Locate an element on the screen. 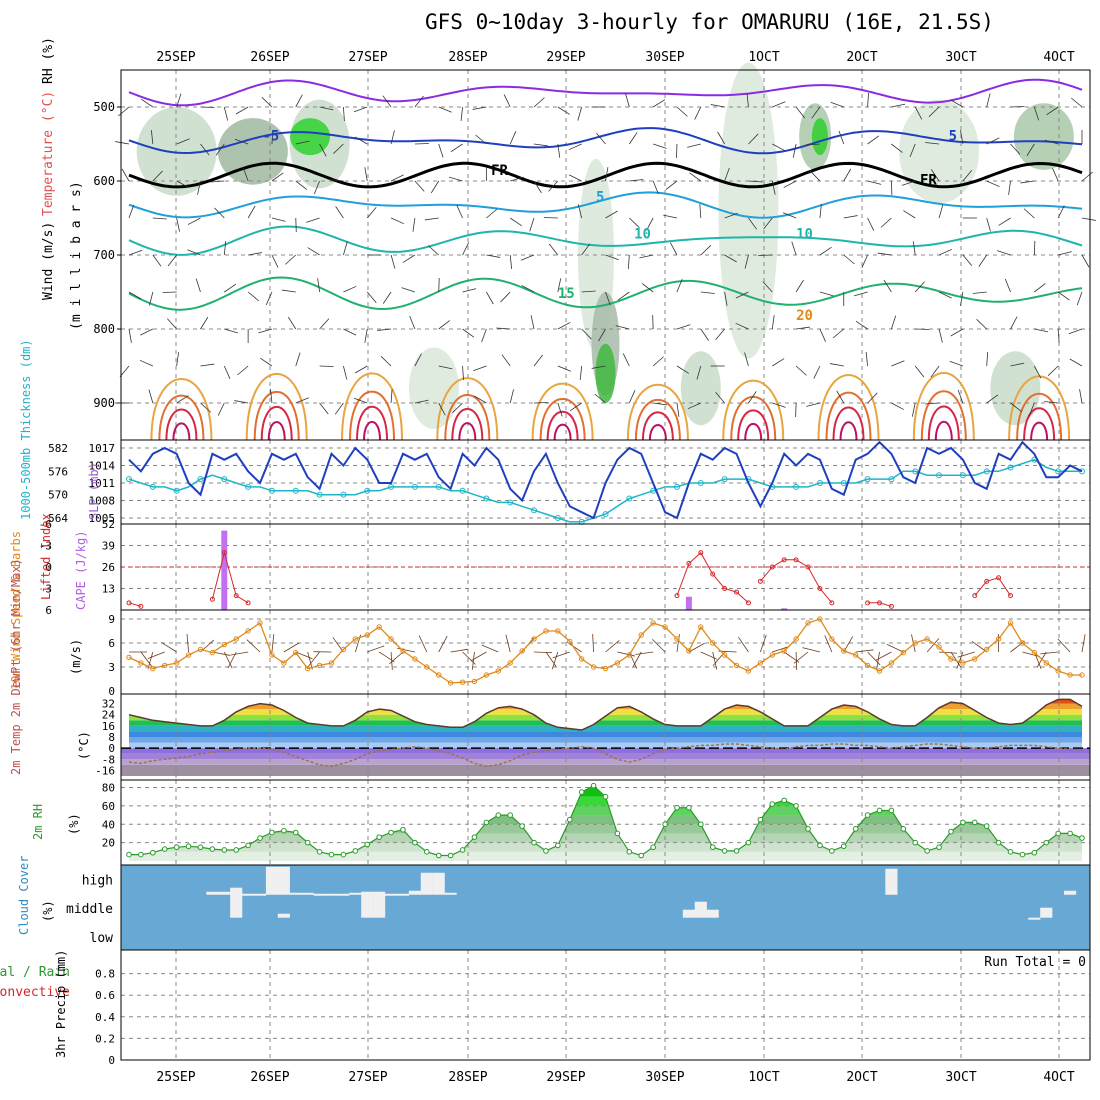 The height and width of the screenshot is (1100, 1100). top-day-label-6: 1OCT is located at coordinates (763, 57).